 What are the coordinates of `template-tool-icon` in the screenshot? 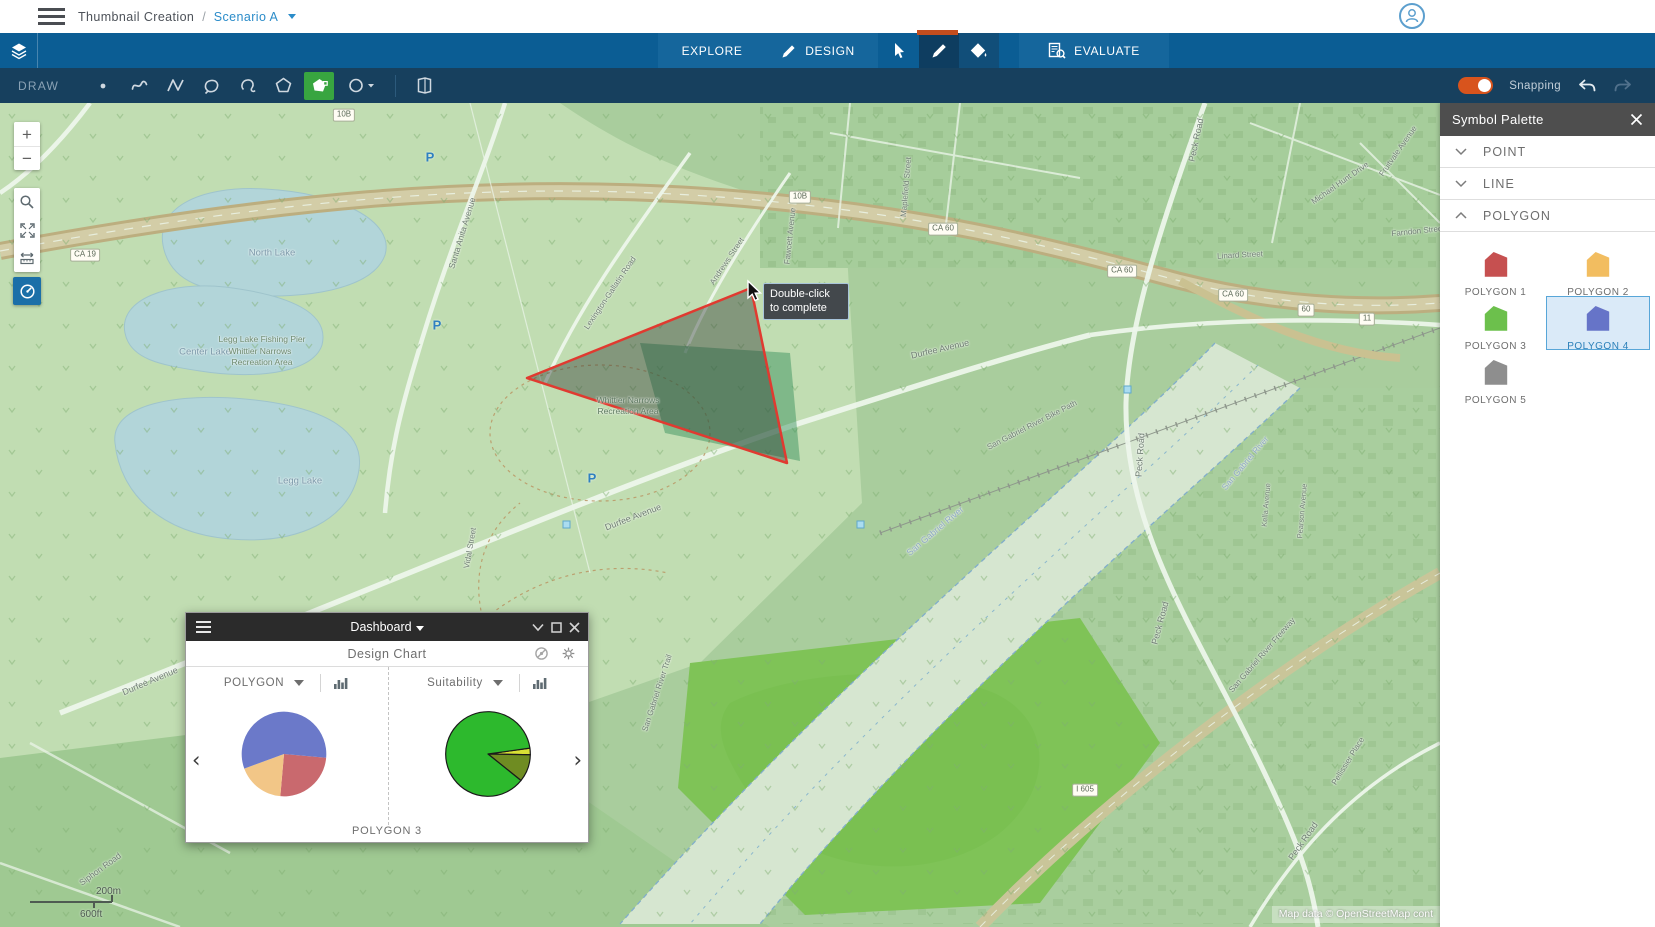 It's located at (424, 85).